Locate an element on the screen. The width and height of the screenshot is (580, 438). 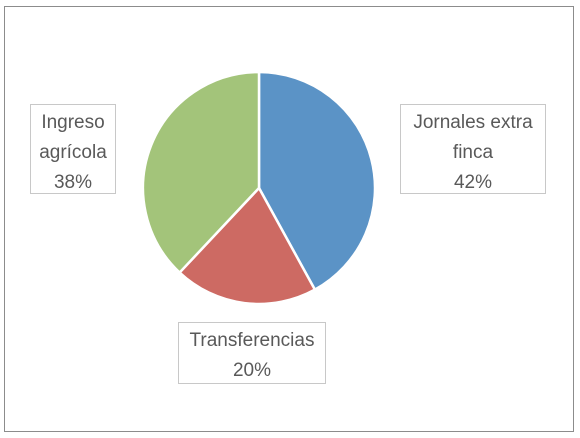
data-label-percent: 38% is located at coordinates (73, 182).